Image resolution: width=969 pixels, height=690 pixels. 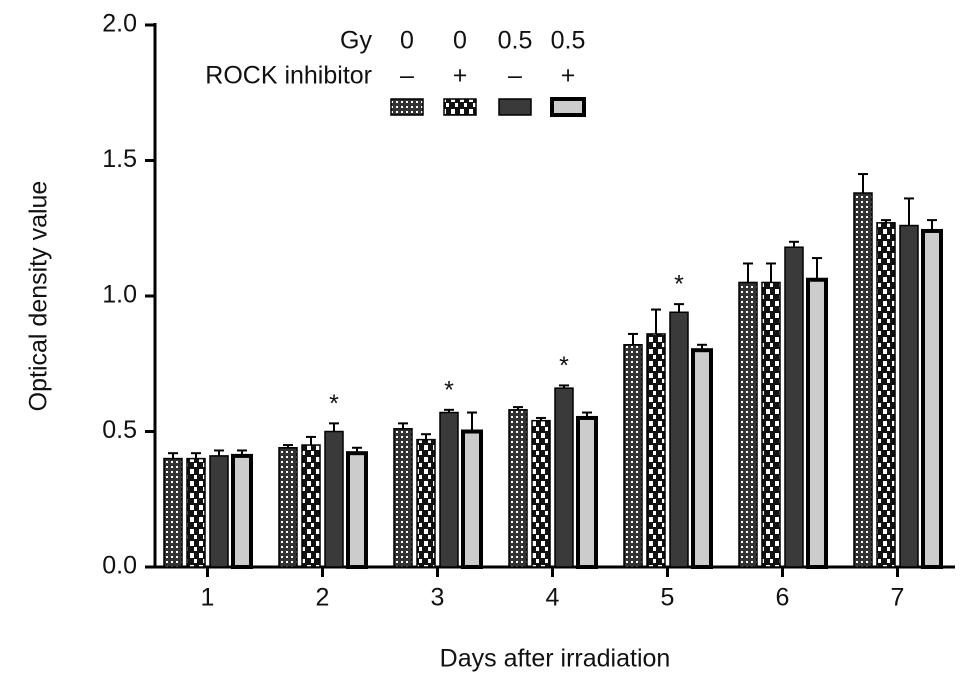 What do you see at coordinates (356, 41) in the screenshot?
I see `legend-row-label: Gy` at bounding box center [356, 41].